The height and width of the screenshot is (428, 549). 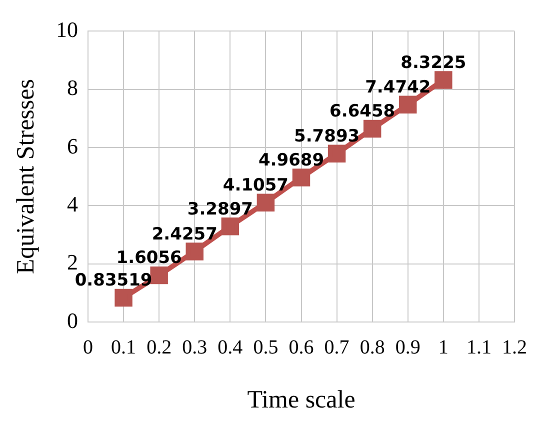 What do you see at coordinates (433, 62) in the screenshot?
I see `data-label: 8.3225` at bounding box center [433, 62].